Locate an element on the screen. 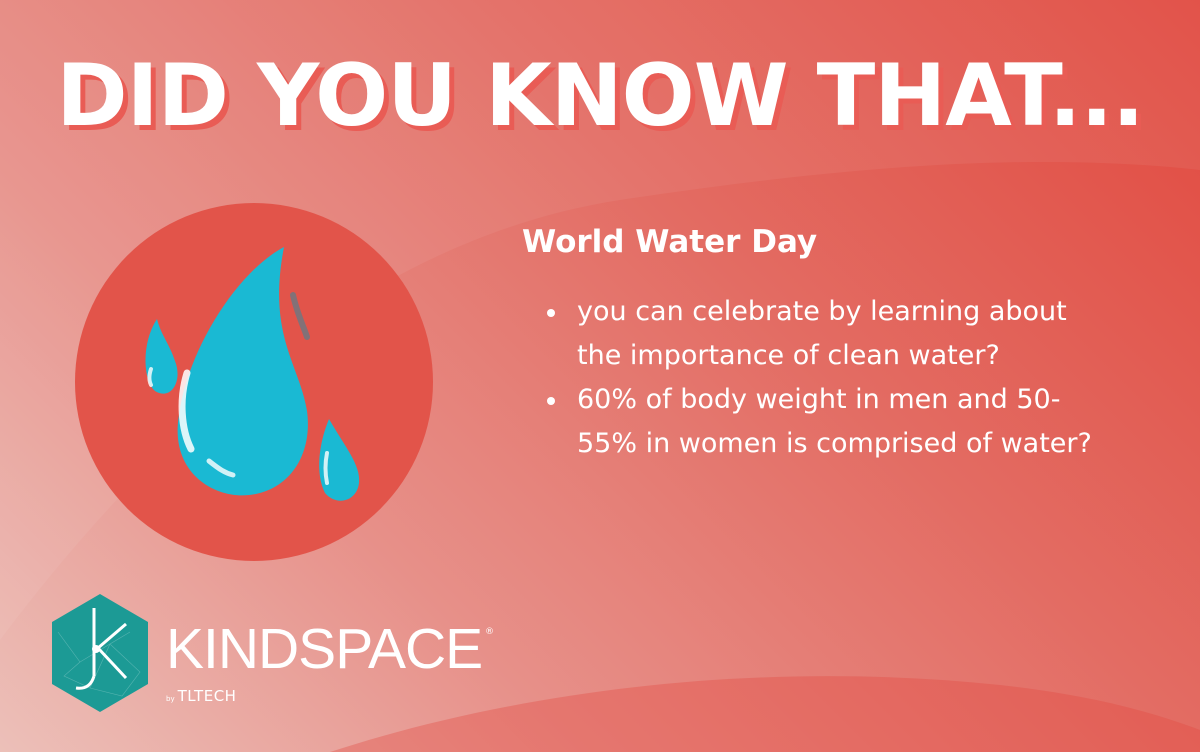 This screenshot has width=1200, height=752. brand-maker: by TLTECH is located at coordinates (201, 695).